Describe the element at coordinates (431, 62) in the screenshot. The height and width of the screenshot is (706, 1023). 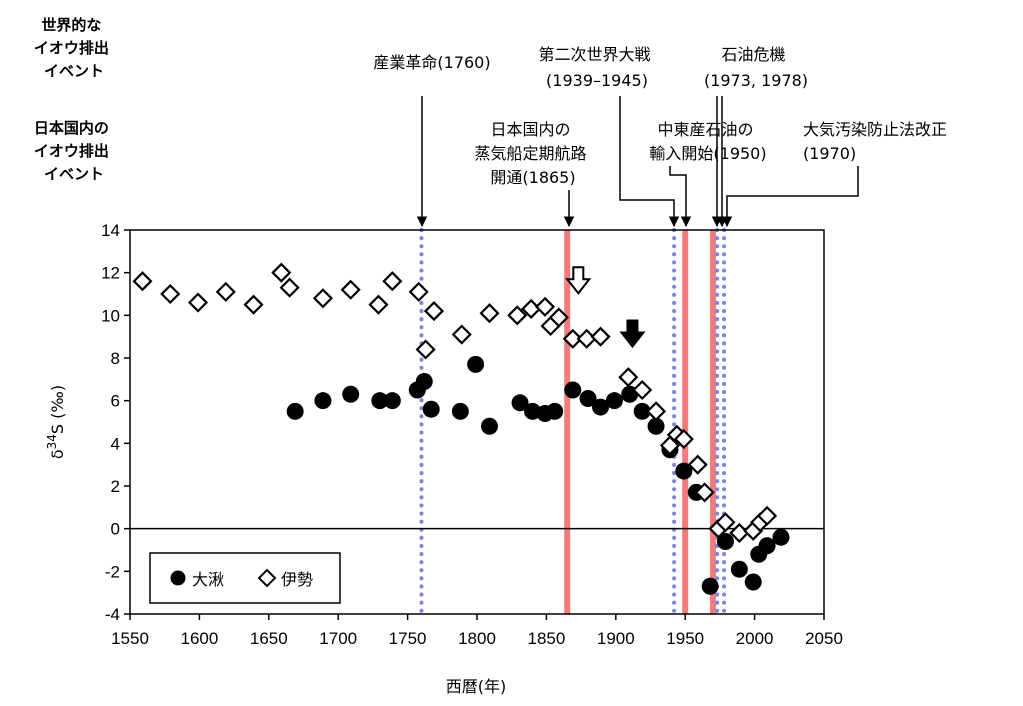
I see `event-label-industrial-revolution: 産業革命(1760)` at that location.